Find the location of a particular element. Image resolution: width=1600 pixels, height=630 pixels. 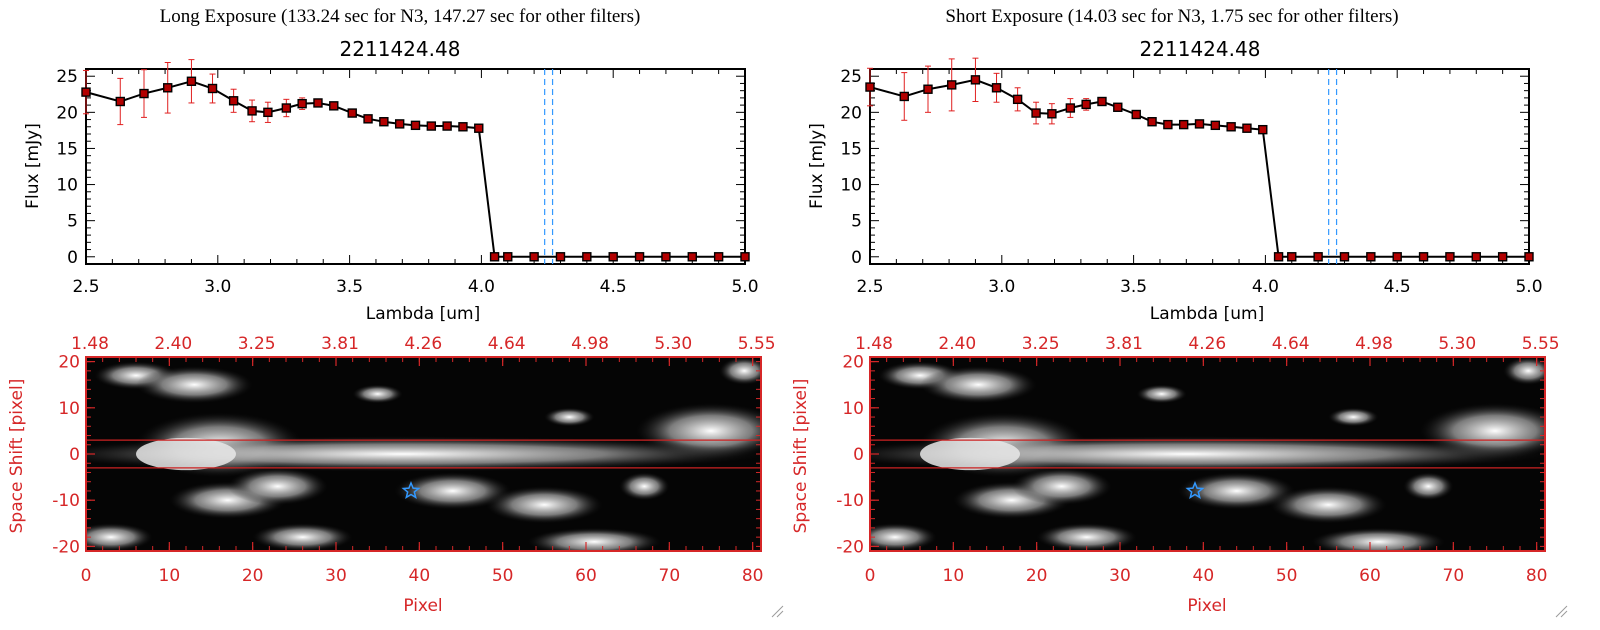

central-streak is located at coordinates (423, 454).